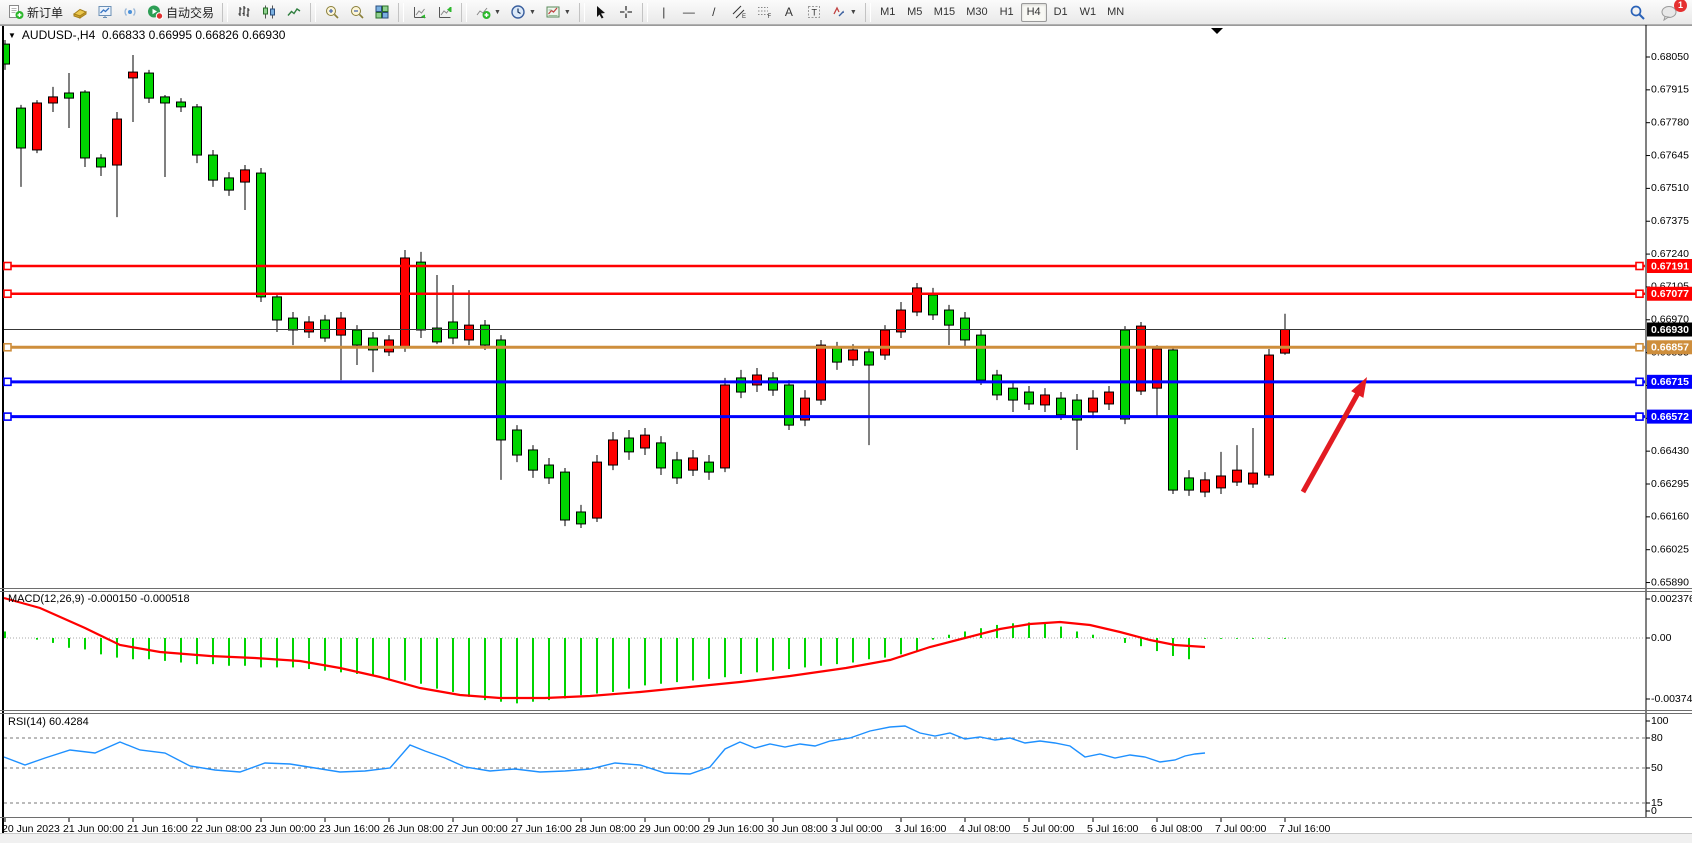  Describe the element at coordinates (824, 416) in the screenshot. I see `hline-0.66572` at that location.